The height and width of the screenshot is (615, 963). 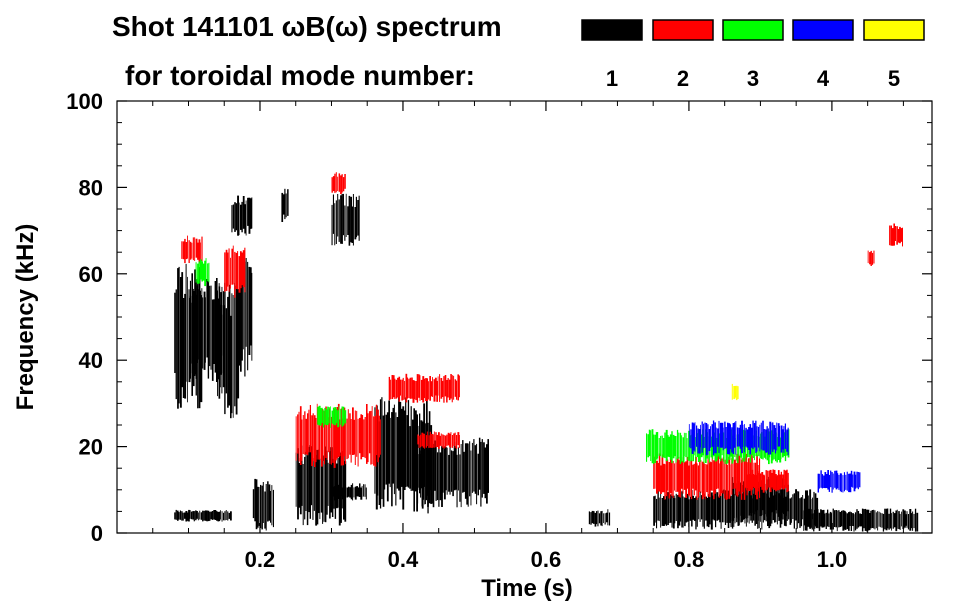 I want to click on x-tick-label: 0.4, so click(x=403, y=559).